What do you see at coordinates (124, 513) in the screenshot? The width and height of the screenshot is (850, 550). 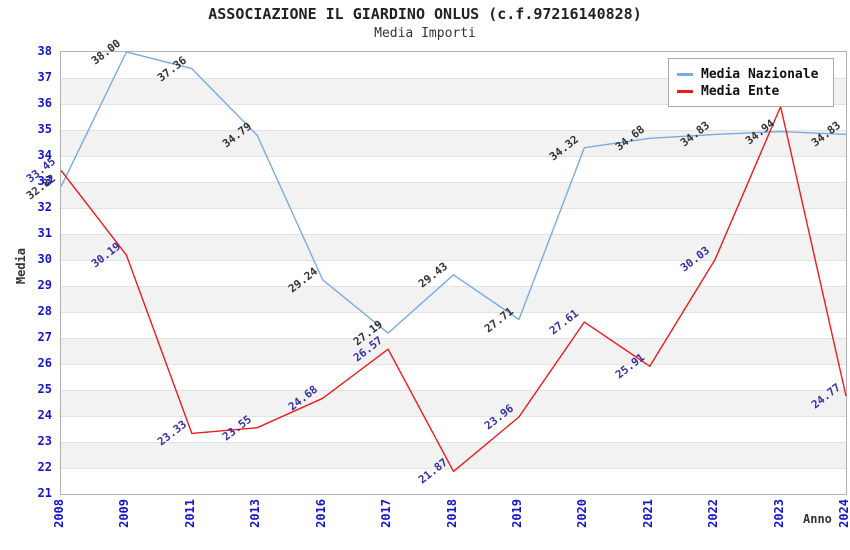 I see `x-axis-tick-label: 2009` at bounding box center [124, 513].